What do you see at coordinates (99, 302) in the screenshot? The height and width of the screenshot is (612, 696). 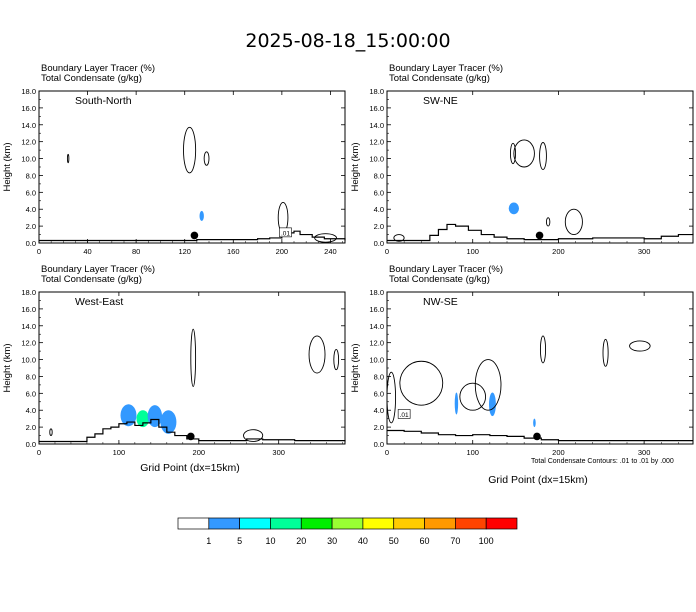 I see `panel-label: West-East` at bounding box center [99, 302].